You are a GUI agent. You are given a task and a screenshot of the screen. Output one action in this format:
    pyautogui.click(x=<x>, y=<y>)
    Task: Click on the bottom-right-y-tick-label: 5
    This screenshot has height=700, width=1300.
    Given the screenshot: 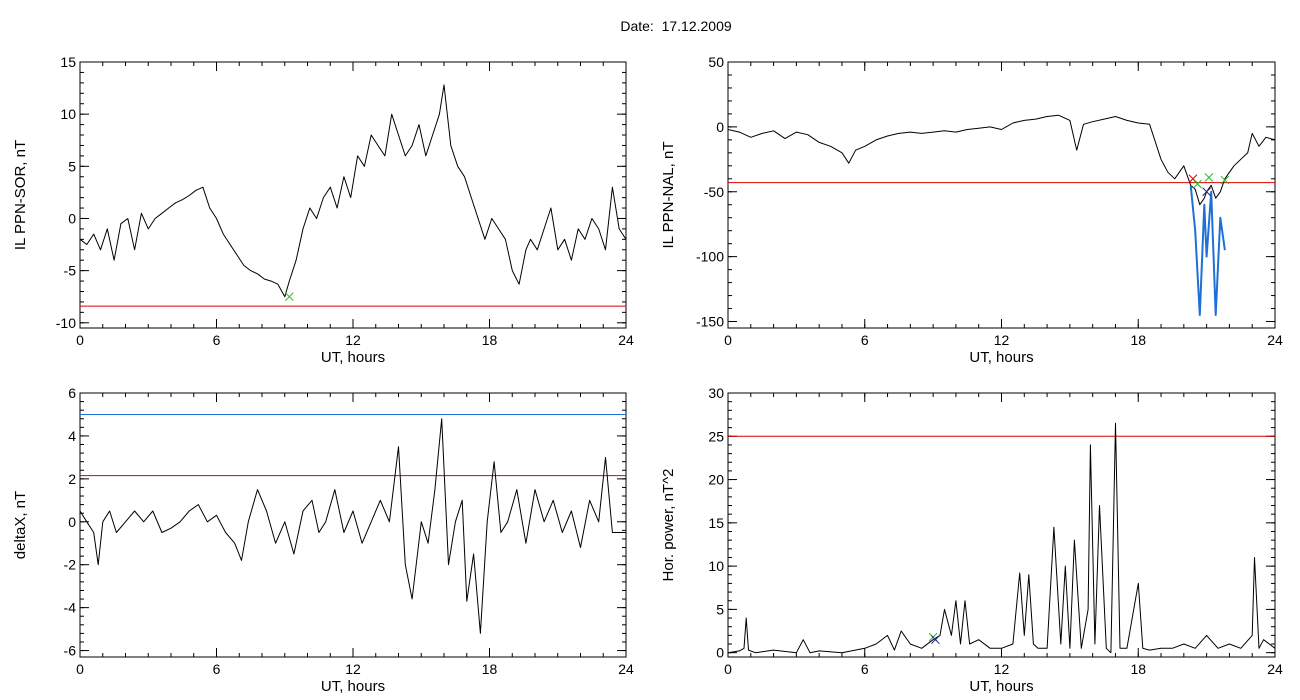 What is the action you would take?
    pyautogui.click(x=720, y=609)
    